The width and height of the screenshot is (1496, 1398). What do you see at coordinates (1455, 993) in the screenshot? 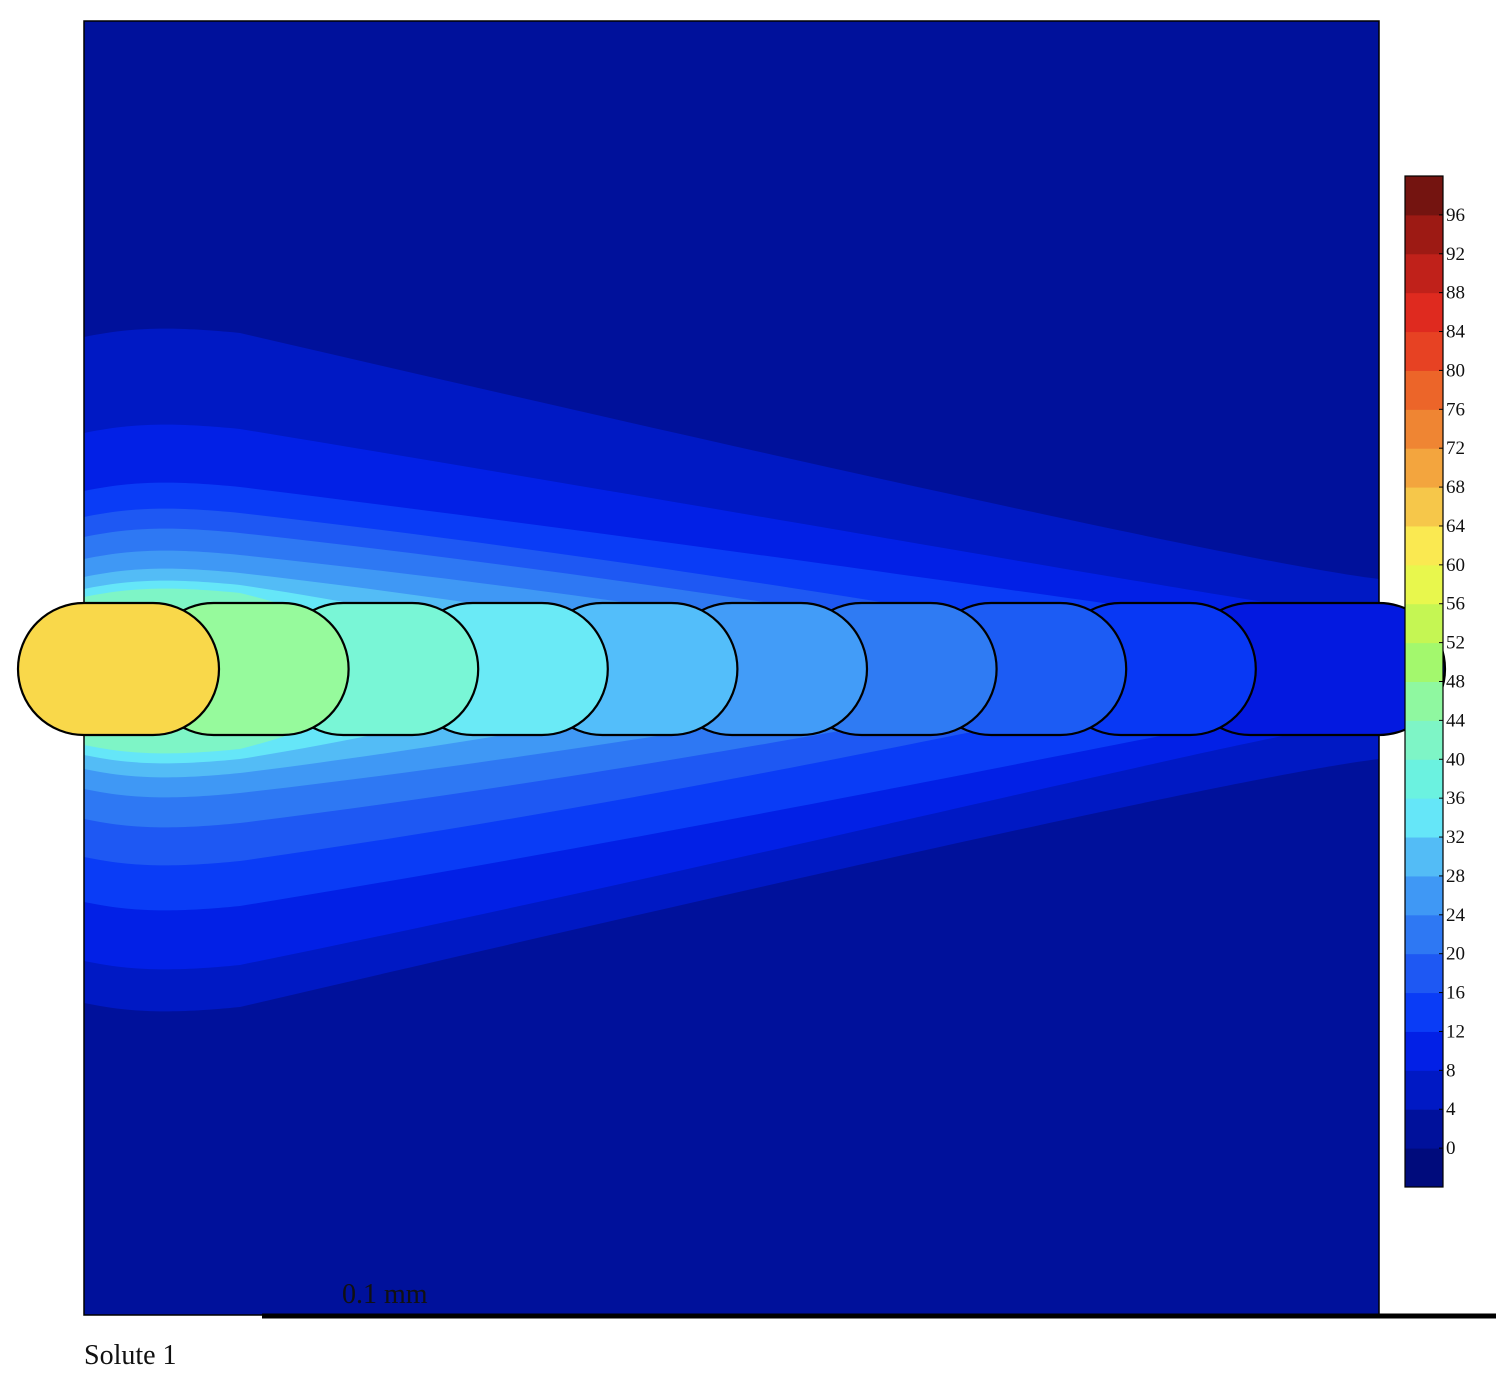
I see `colorbar-tick-label: 16` at bounding box center [1455, 993].